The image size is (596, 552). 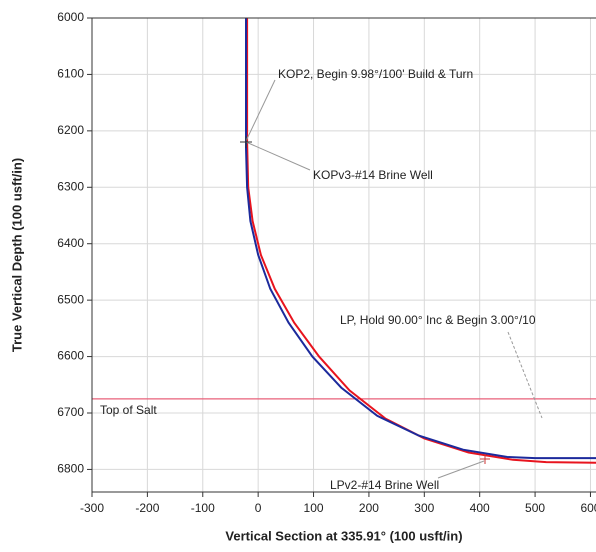 I want to click on x-tick-label: 400, so click(x=480, y=508).